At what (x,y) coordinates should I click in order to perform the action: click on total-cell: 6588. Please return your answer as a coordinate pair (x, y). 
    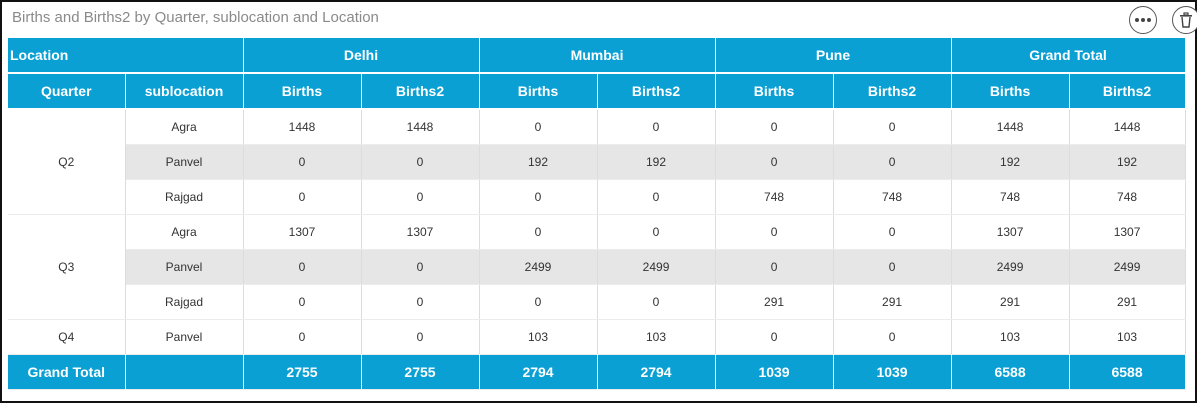
    Looking at the image, I should click on (1127, 372).